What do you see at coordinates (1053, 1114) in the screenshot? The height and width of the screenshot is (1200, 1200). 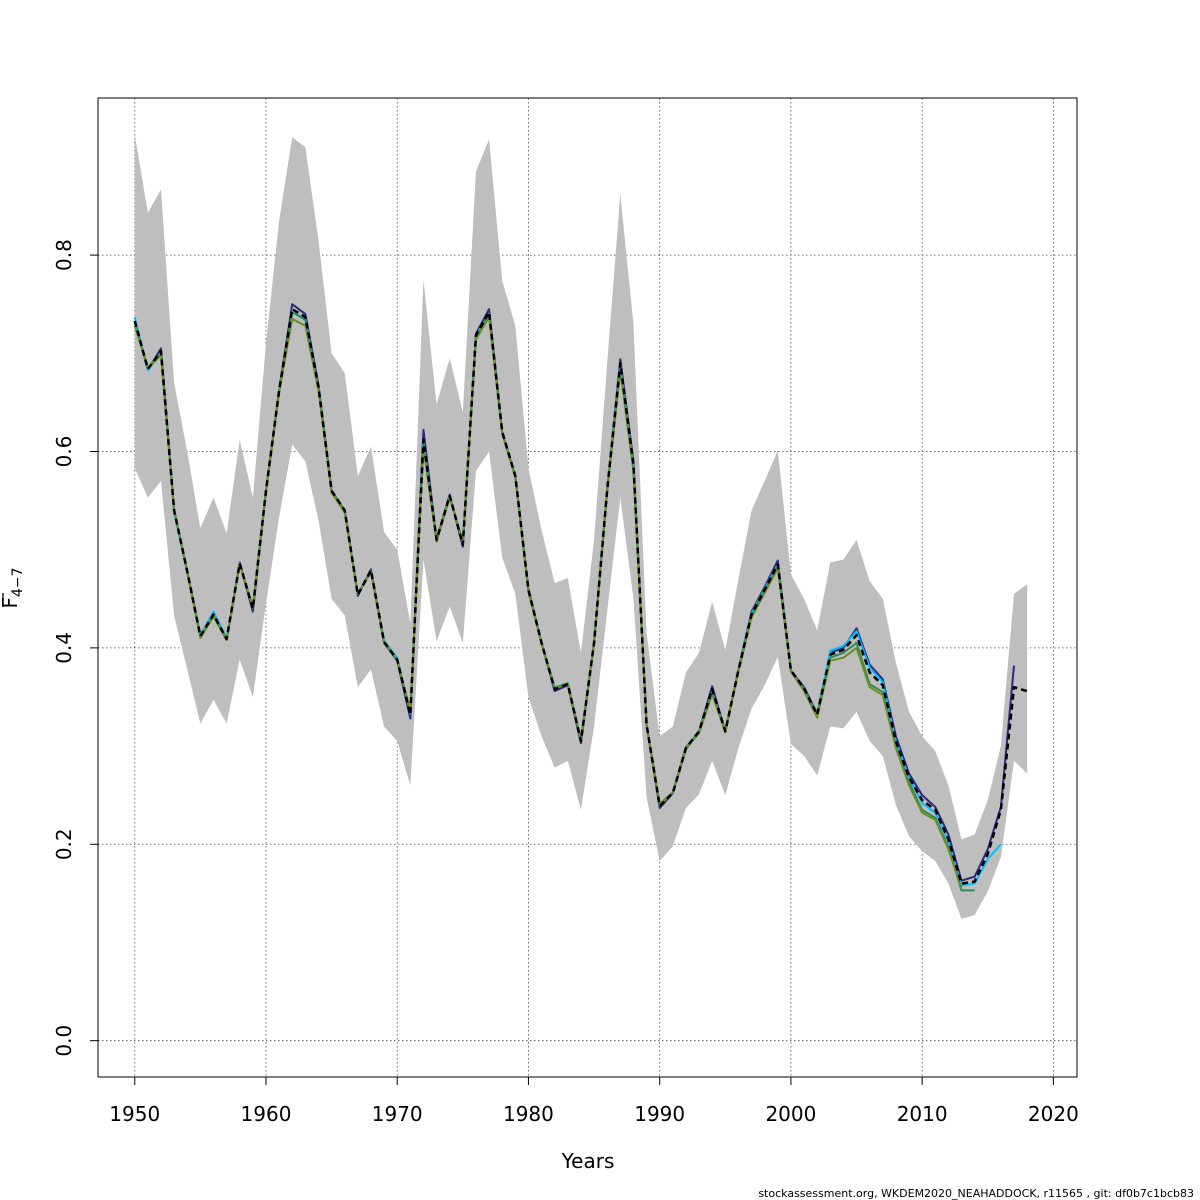 I see `x-tick-label: 2020` at bounding box center [1053, 1114].